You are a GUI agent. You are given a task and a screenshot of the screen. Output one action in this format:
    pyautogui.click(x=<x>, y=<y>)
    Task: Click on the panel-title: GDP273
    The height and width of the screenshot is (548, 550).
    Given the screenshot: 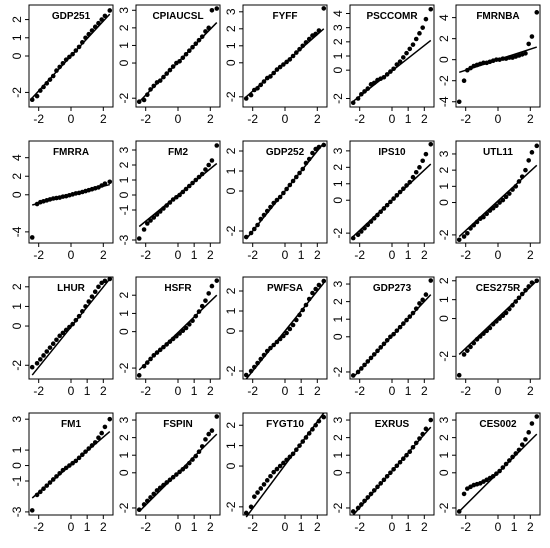 What is the action you would take?
    pyautogui.click(x=392, y=288)
    